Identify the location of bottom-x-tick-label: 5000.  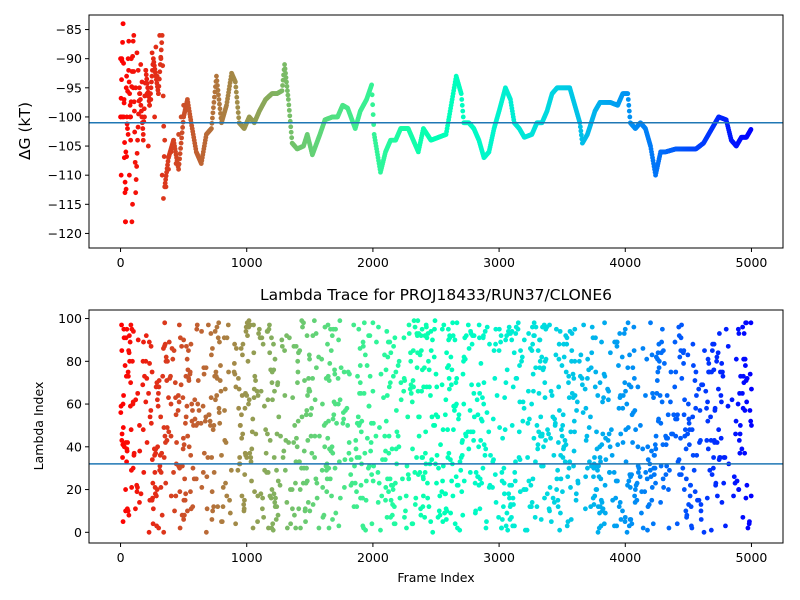
(752, 557).